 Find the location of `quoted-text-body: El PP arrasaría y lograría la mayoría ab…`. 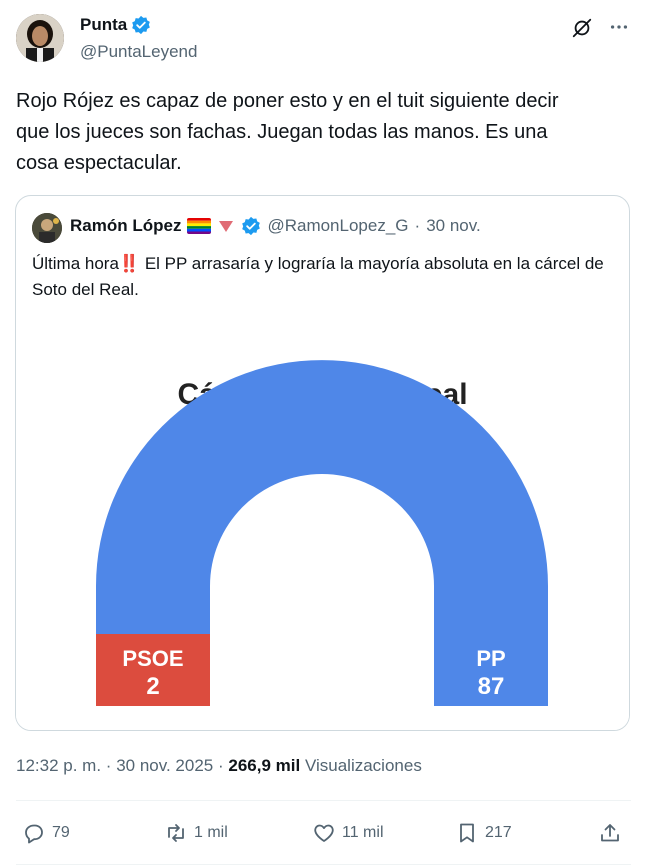

quoted-text-body: El PP arrasaría y lograría la mayoría ab… is located at coordinates (318, 276).